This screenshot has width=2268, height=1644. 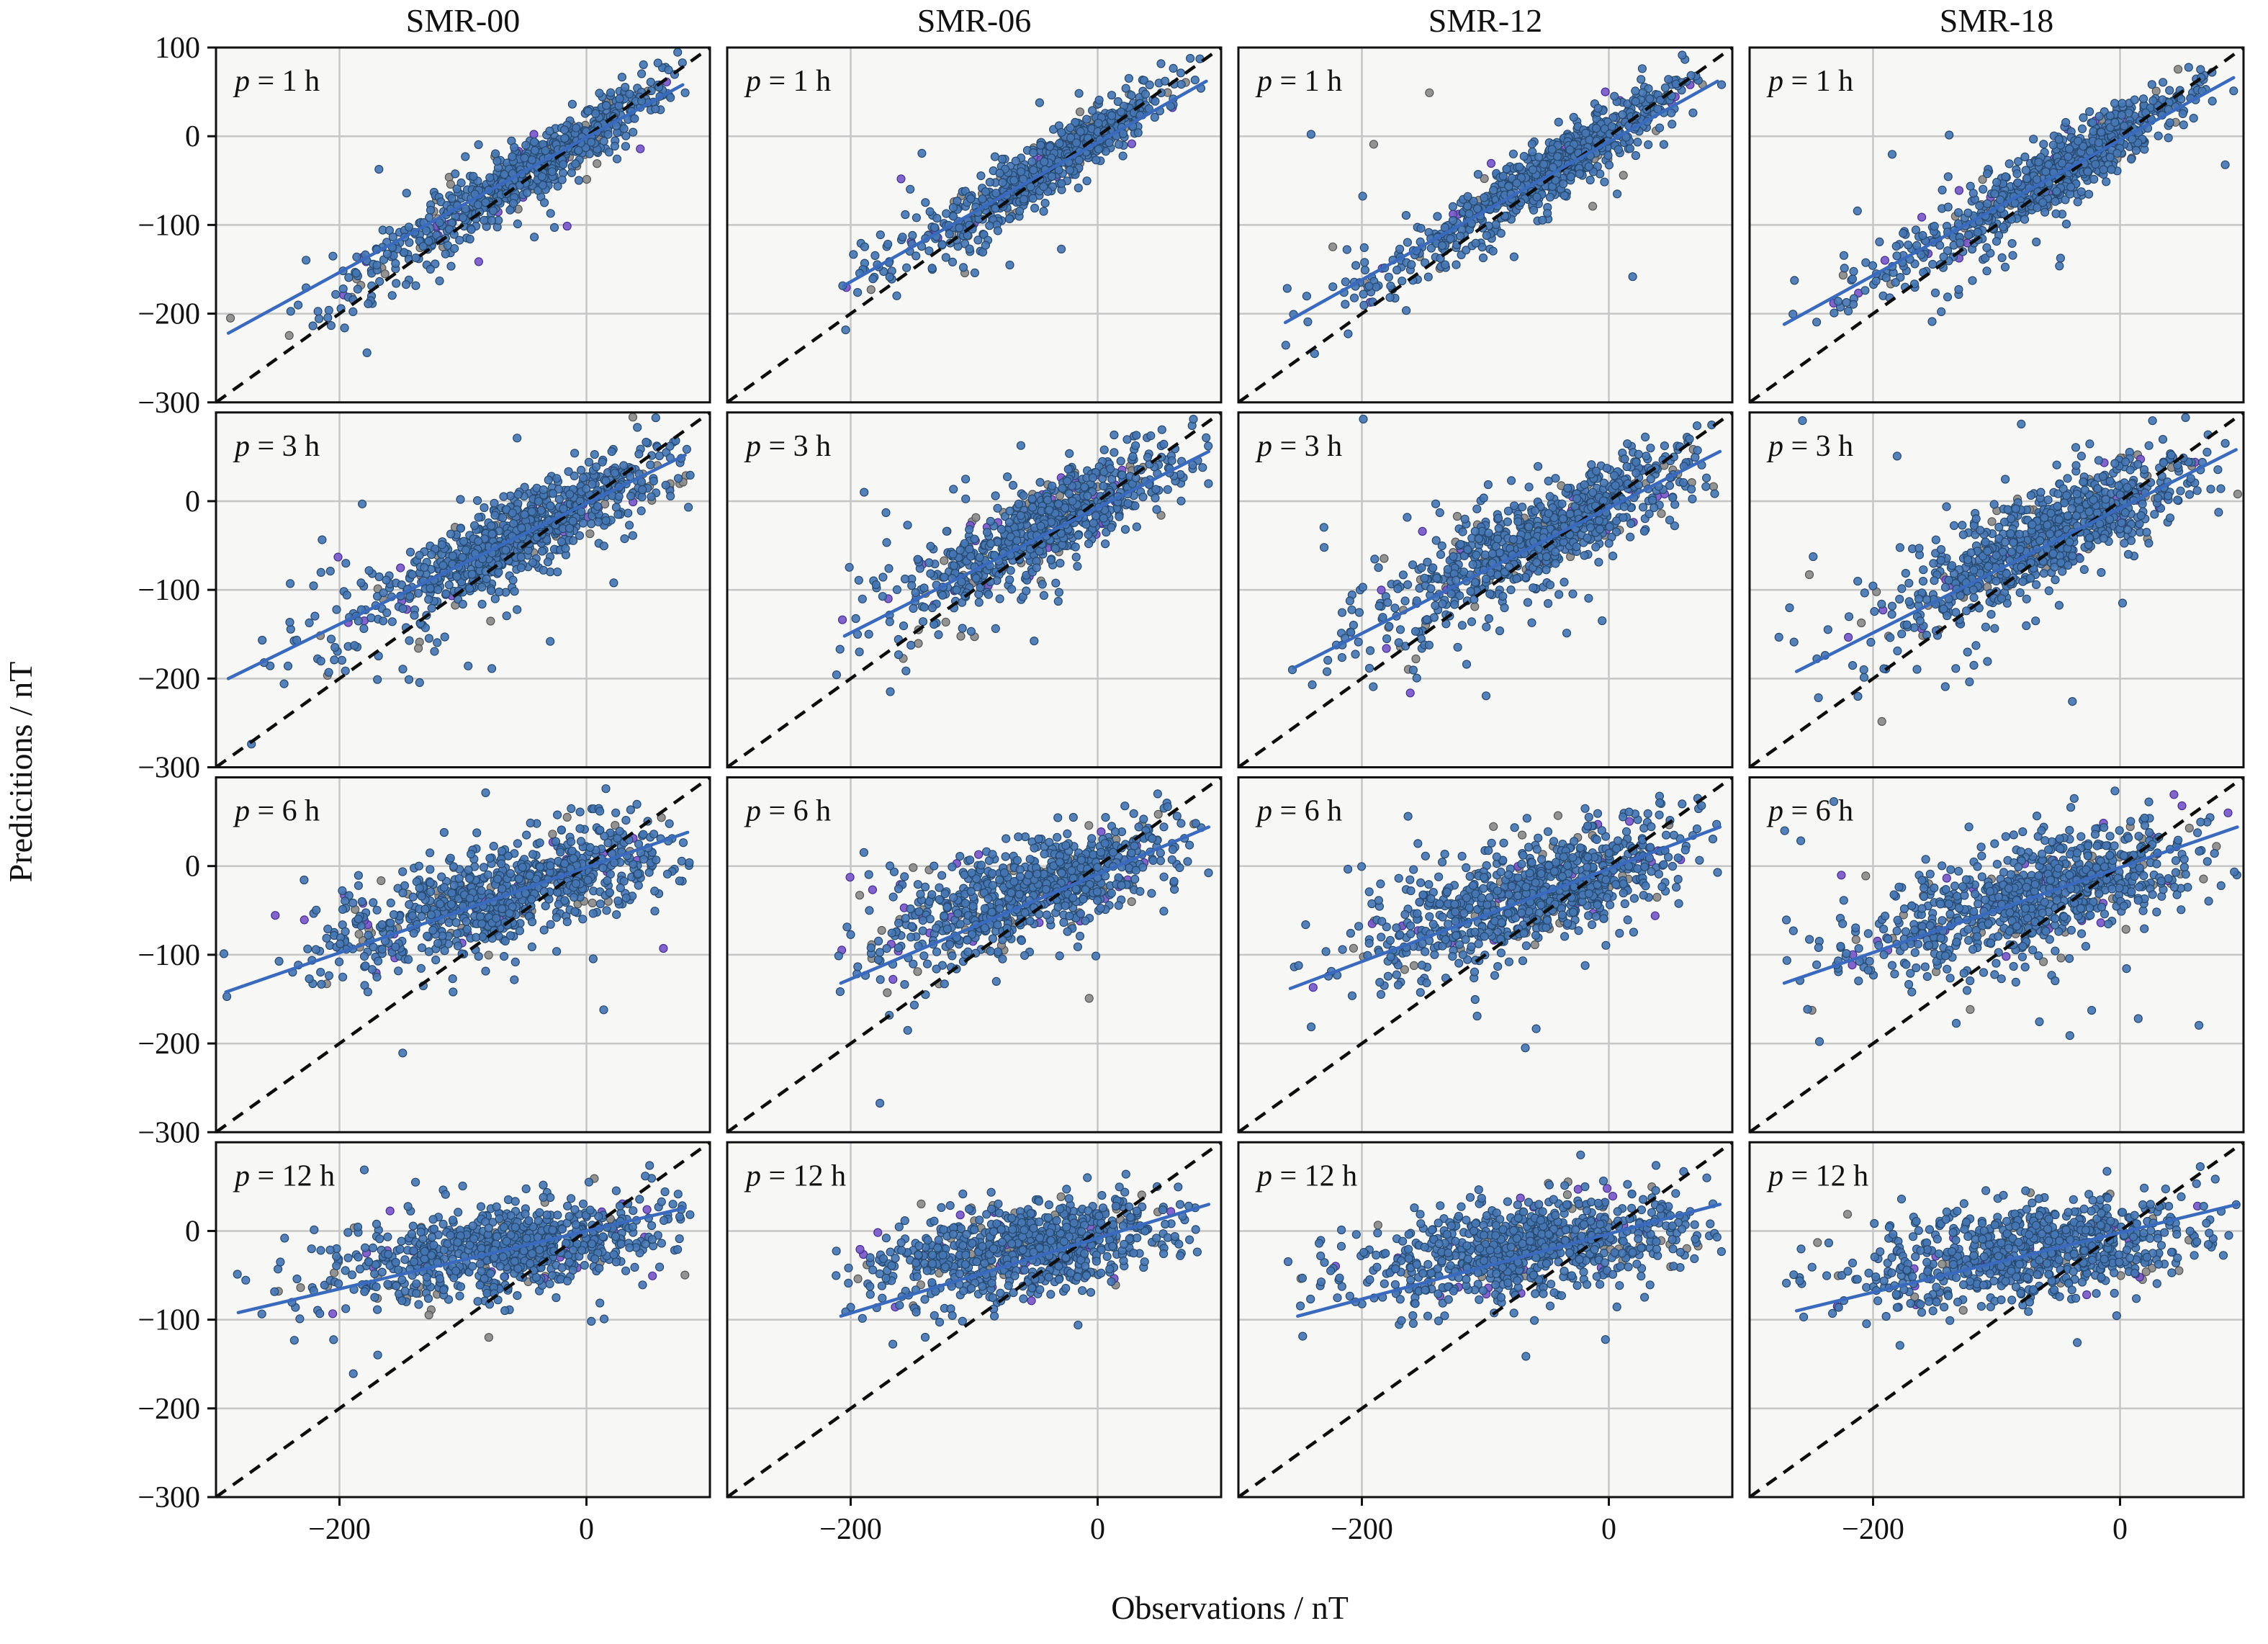 I want to click on subplot-SMR-18-row1: p = 3 h, so click(x=1996, y=589).